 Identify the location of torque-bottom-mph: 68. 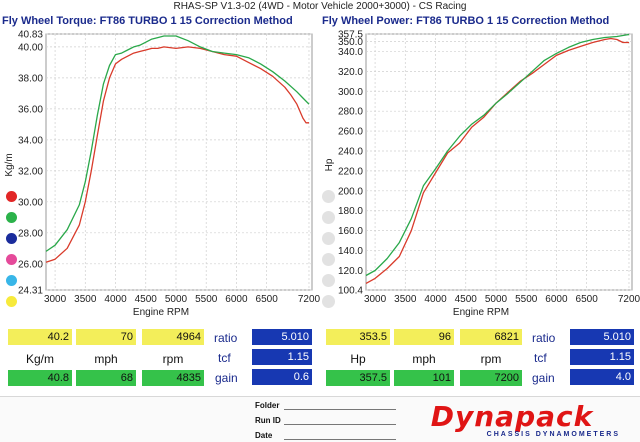
(106, 378).